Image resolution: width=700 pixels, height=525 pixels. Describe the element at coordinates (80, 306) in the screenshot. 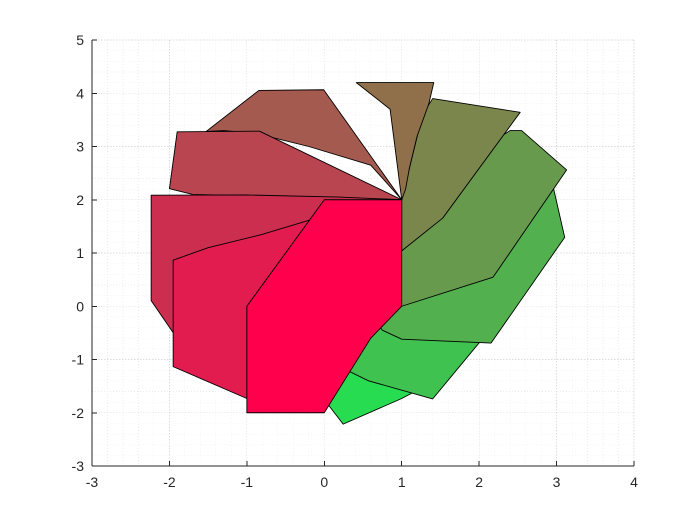

I see `y-tick-label: 0` at that location.